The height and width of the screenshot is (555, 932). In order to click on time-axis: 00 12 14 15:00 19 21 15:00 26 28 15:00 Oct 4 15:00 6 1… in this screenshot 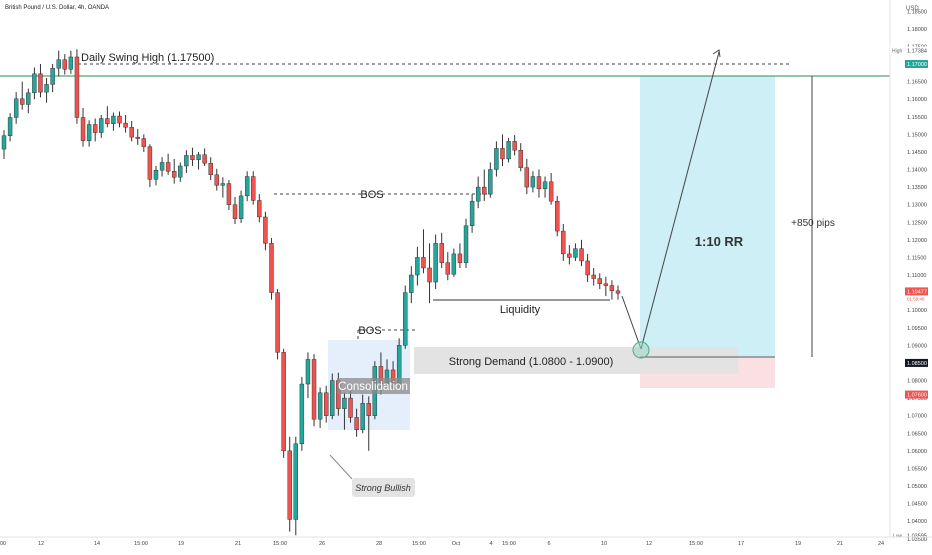, I will do `click(442, 544)`.